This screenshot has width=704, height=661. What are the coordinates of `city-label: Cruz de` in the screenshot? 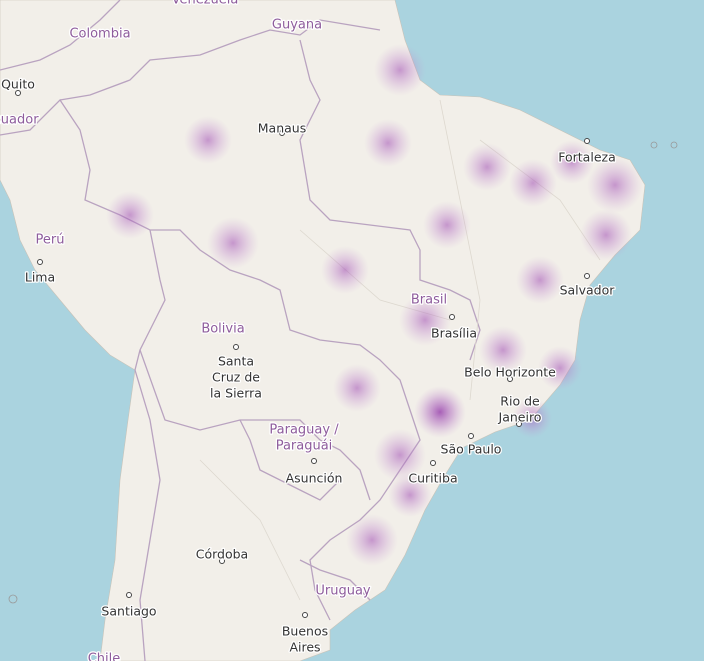 It's located at (236, 377).